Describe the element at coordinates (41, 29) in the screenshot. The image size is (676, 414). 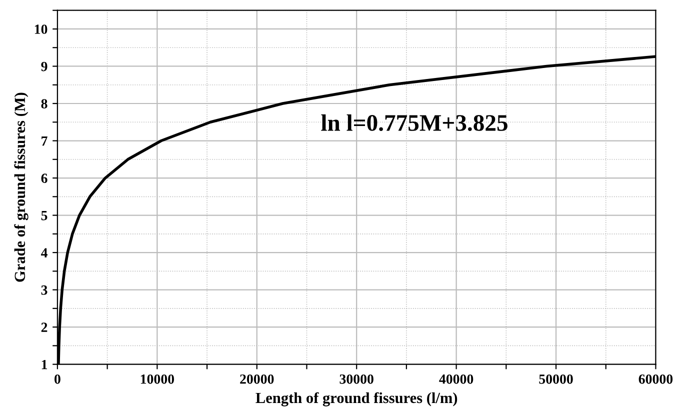
I see `y-tick-label: 10` at that location.